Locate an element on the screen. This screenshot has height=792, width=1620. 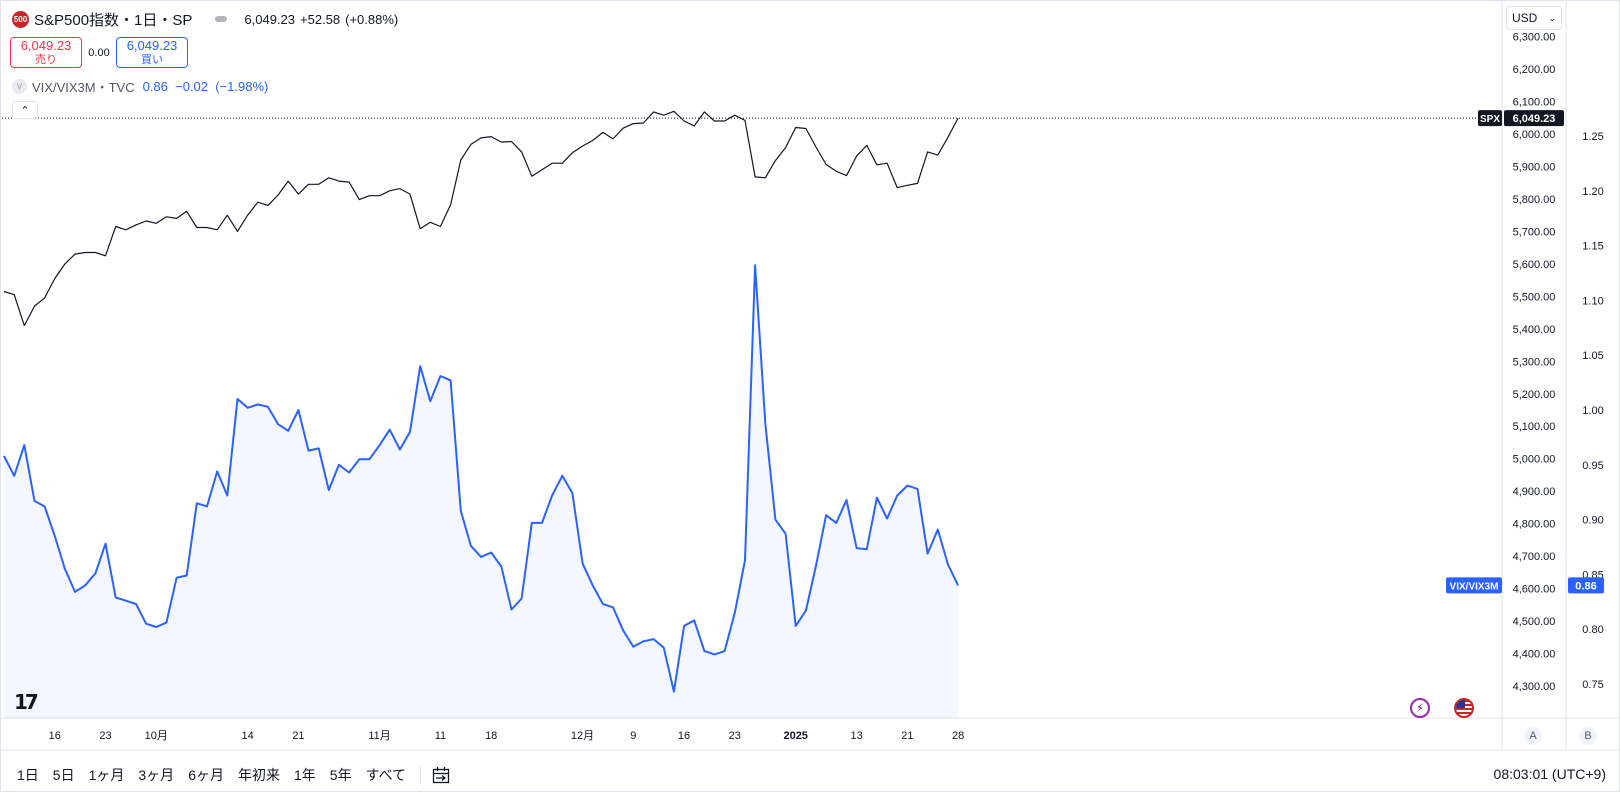
x-axis-tick-label: 13 is located at coordinates (856, 736).